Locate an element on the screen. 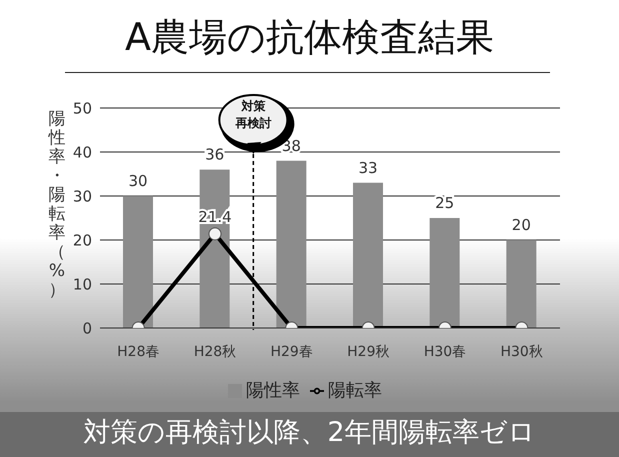 The height and width of the screenshot is (457, 619). data-label: 30 is located at coordinates (138, 181).